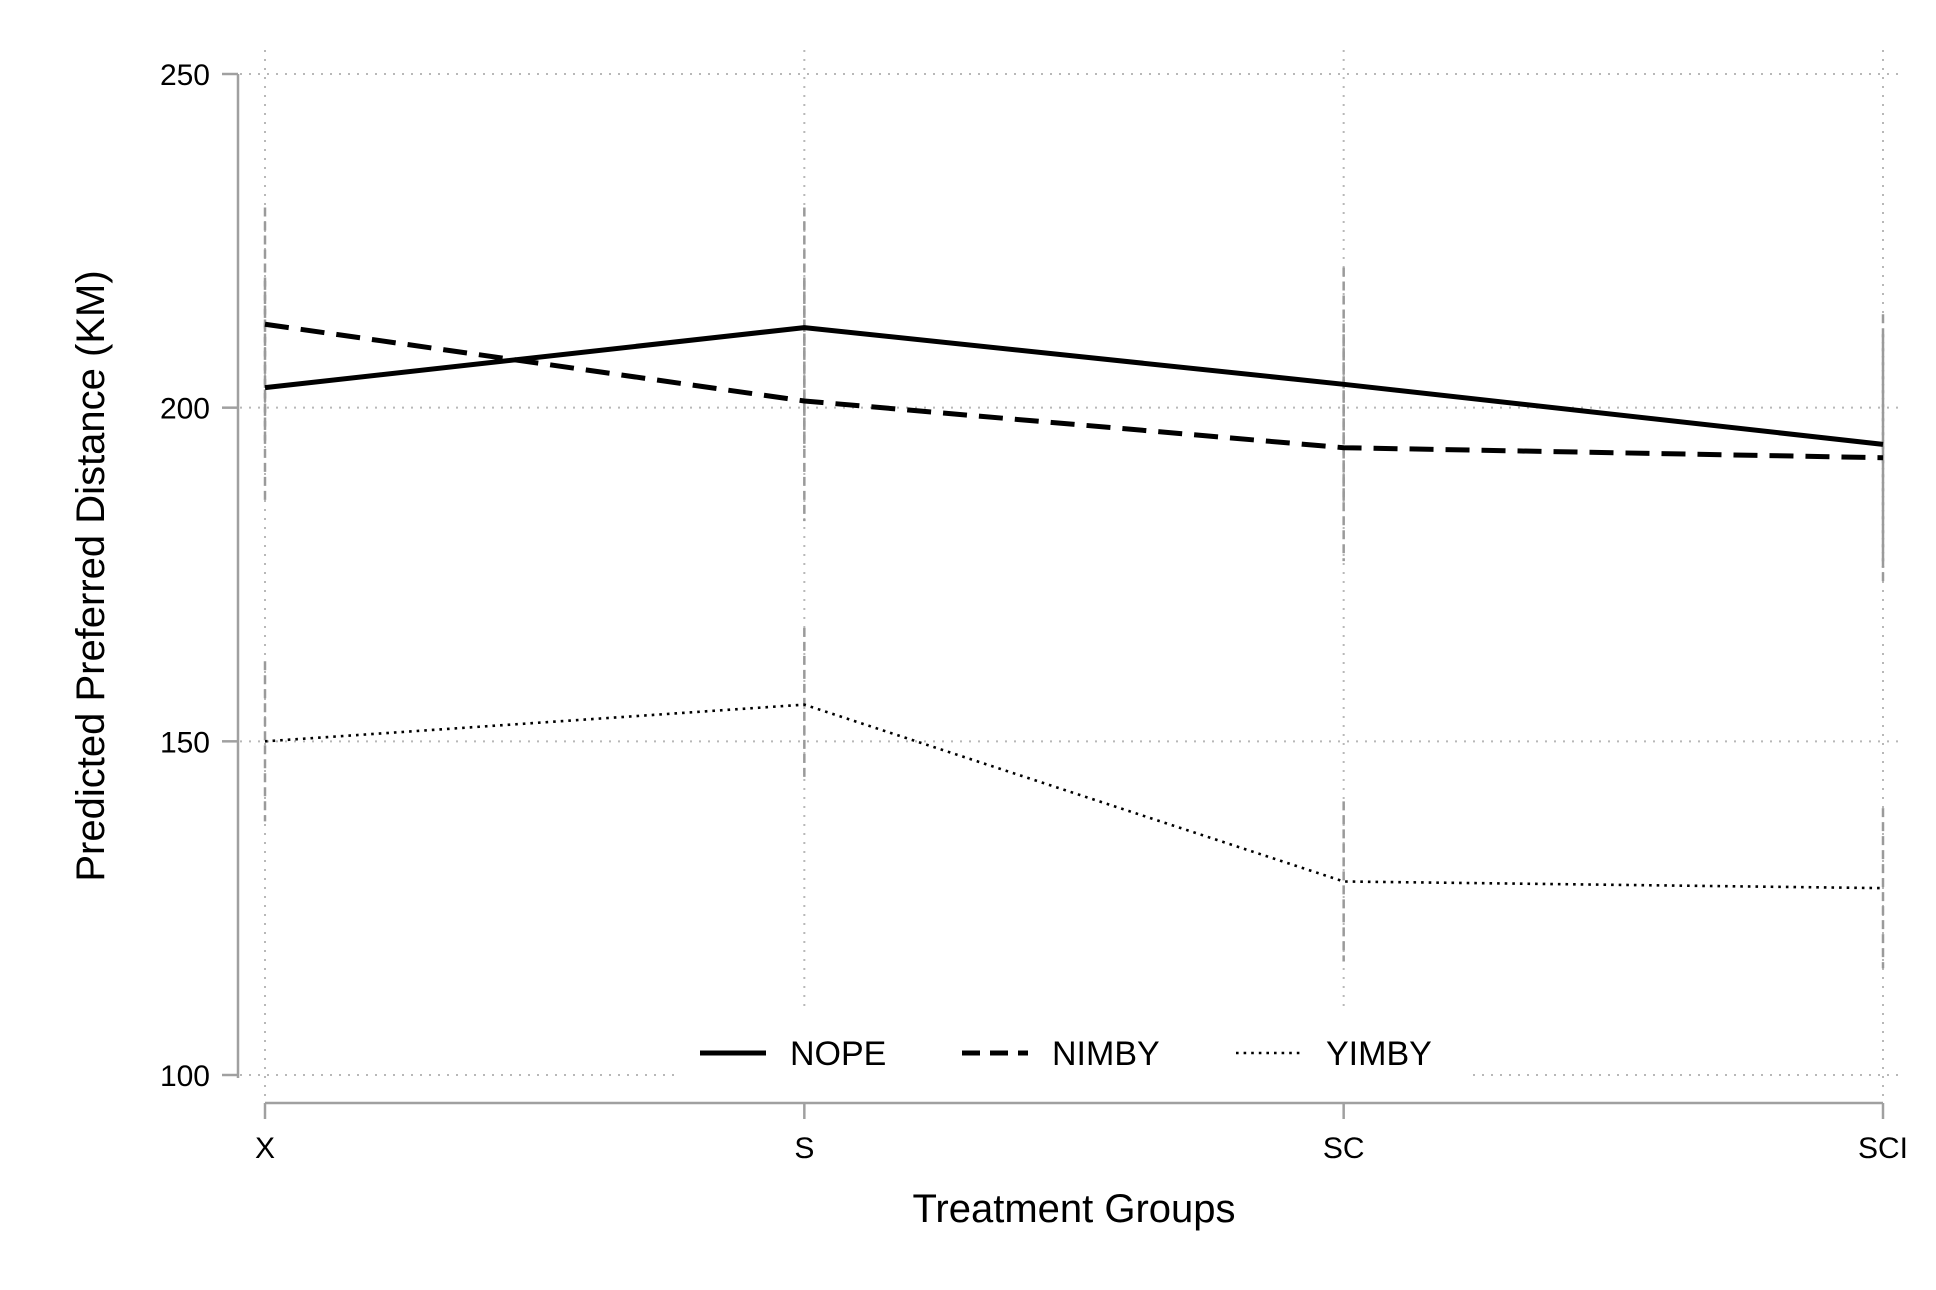  Describe the element at coordinates (185, 742) in the screenshot. I see `y-tick-label-150: 150` at that location.